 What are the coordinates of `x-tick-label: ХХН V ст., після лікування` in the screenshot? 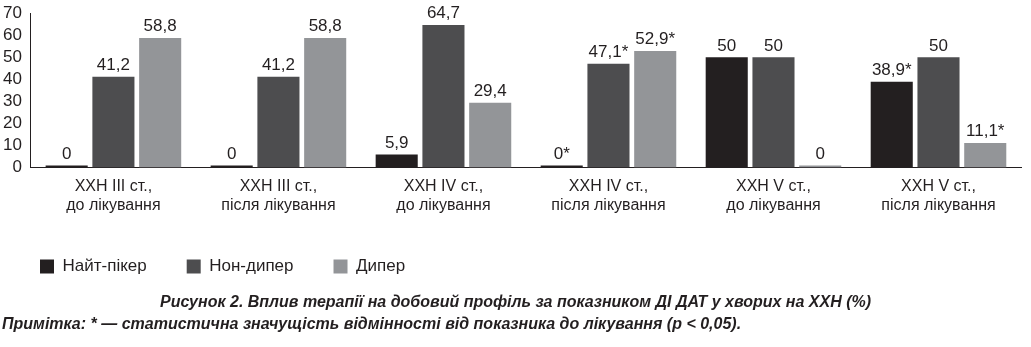 It's located at (938, 194).